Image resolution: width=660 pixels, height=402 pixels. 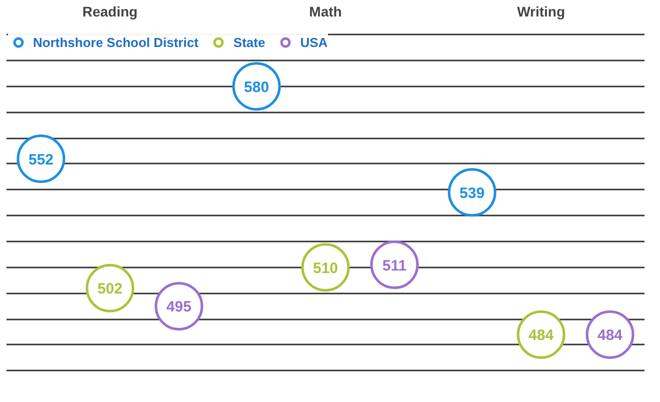 What do you see at coordinates (257, 87) in the screenshot?
I see `data-label: 580` at bounding box center [257, 87].